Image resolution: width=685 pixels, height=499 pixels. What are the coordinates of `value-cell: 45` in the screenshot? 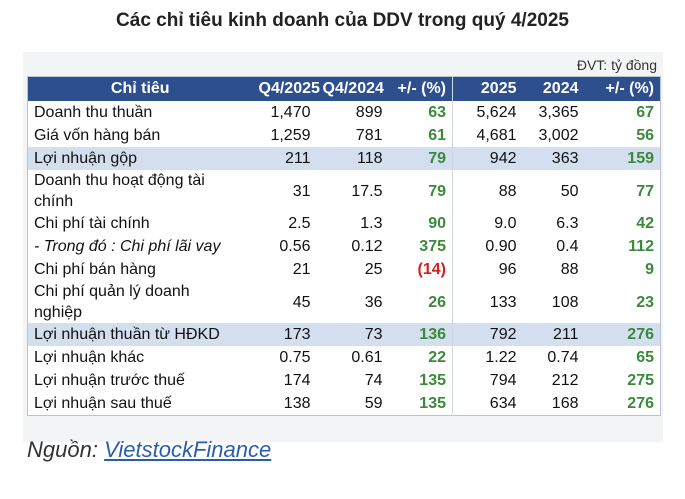 It's located at (301, 302).